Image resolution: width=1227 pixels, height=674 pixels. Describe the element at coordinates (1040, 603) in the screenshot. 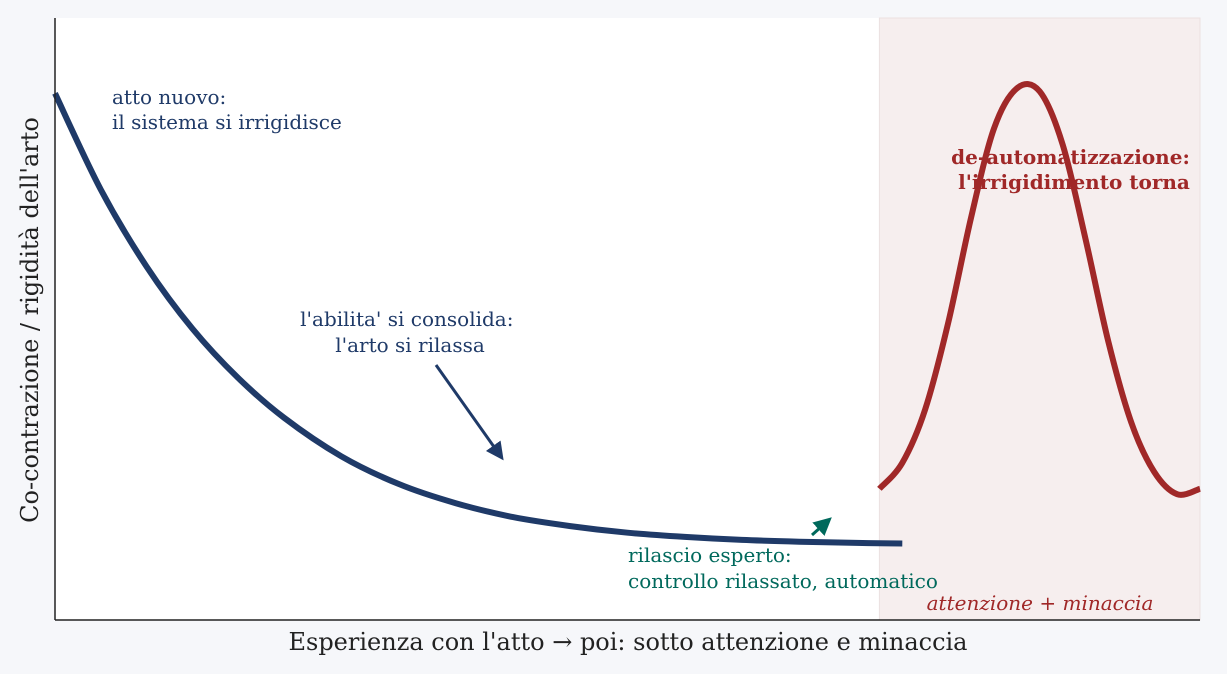

I see `shaded-region-label: attenzione + minaccia` at that location.